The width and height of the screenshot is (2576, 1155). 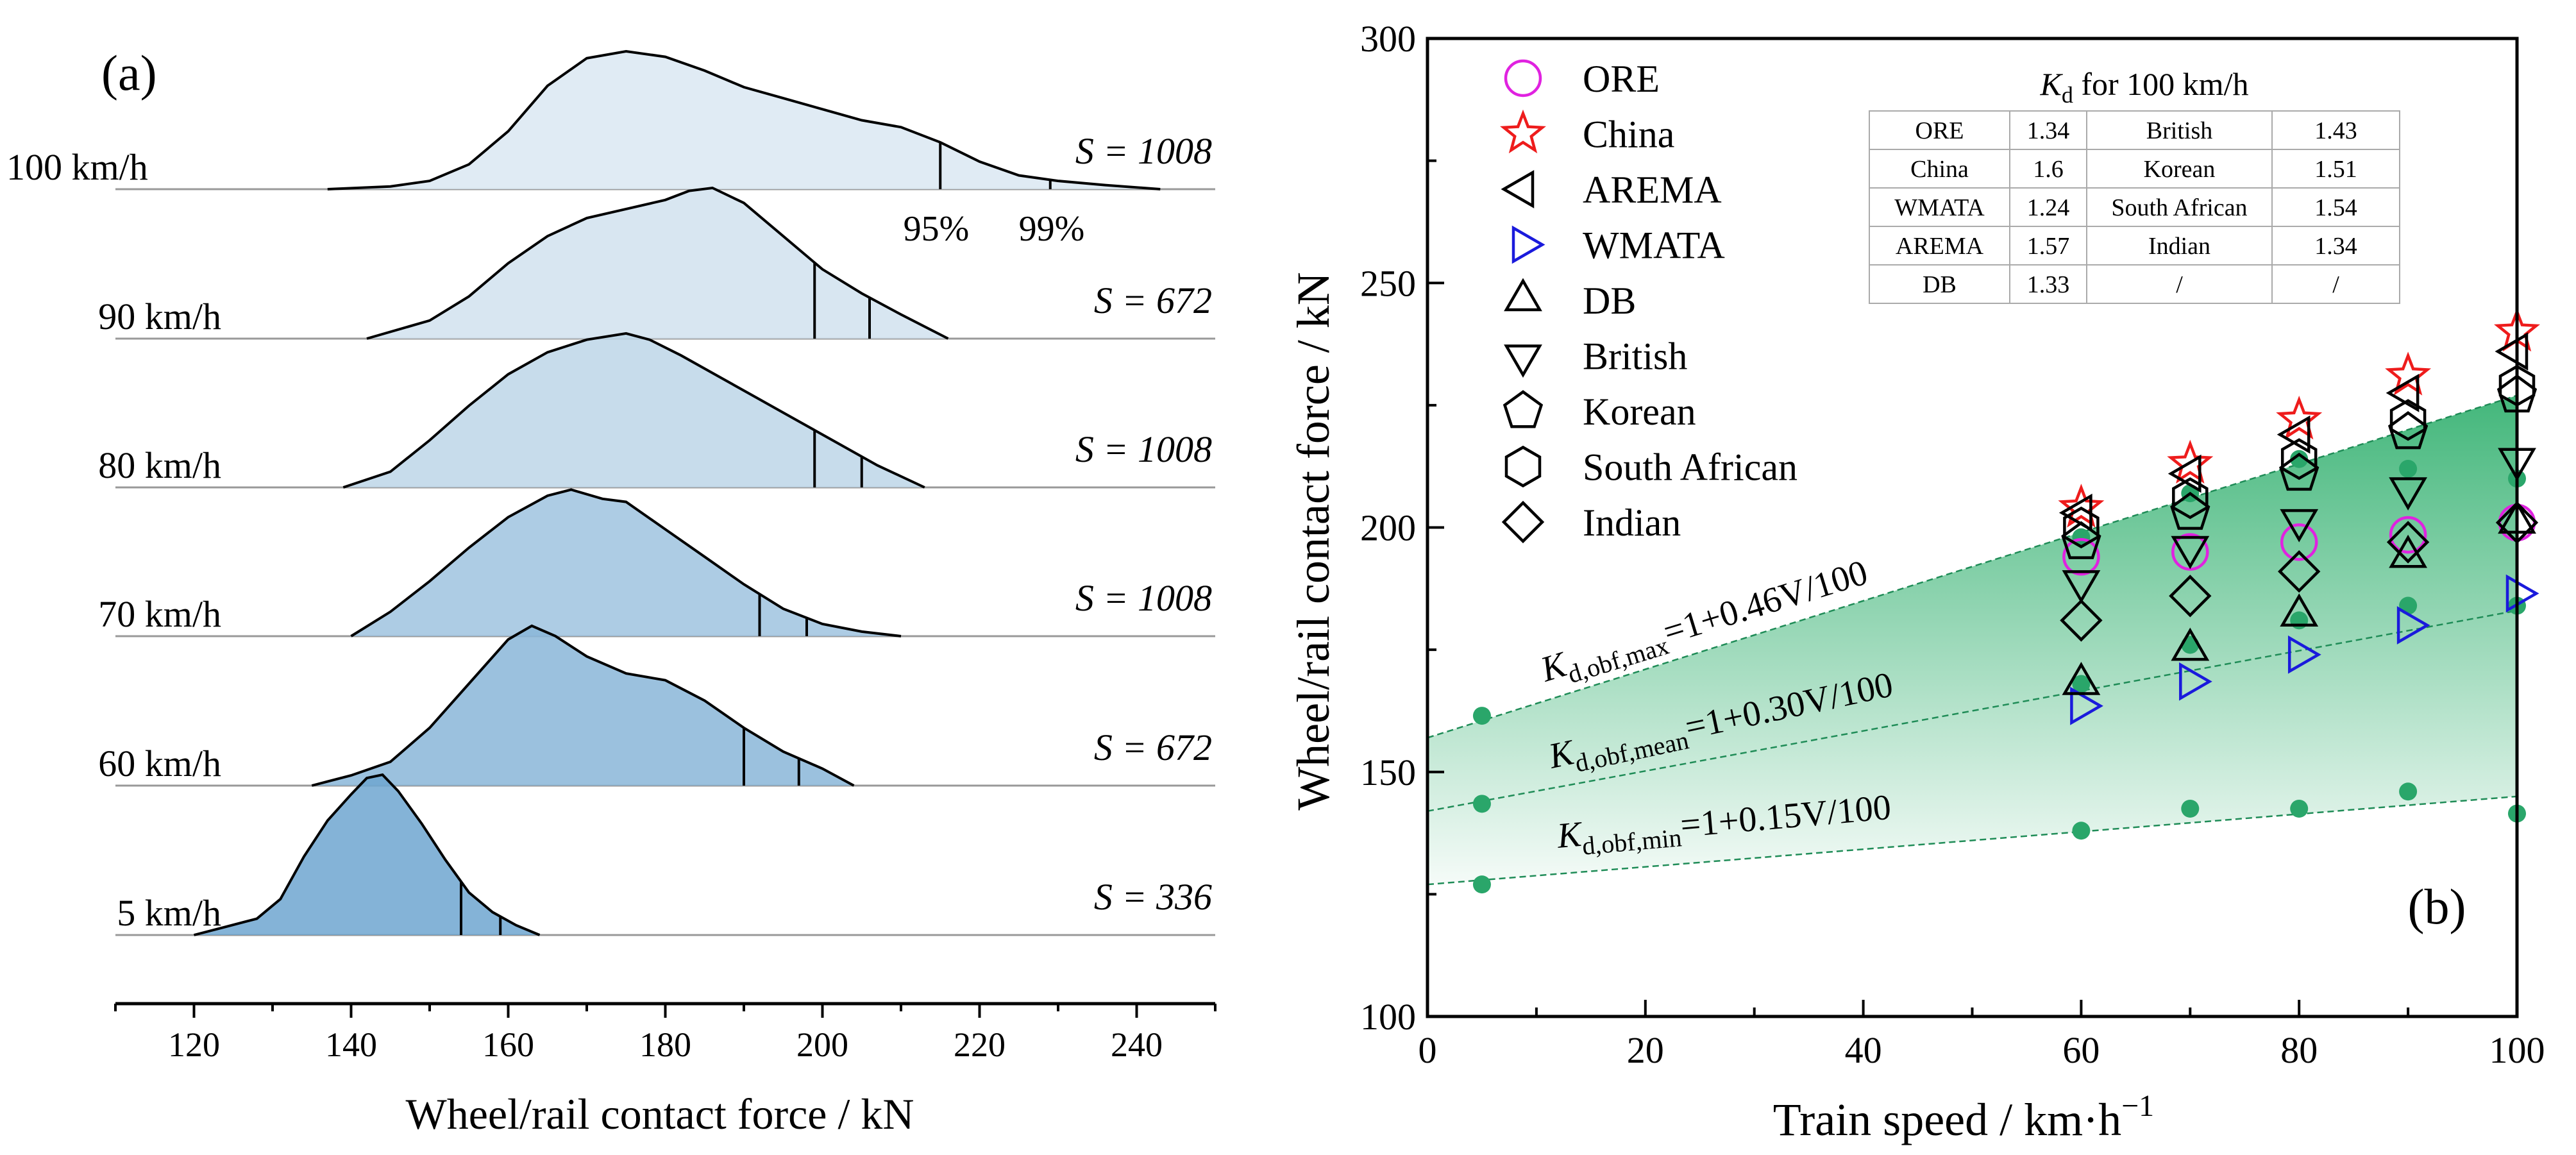 What do you see at coordinates (1595, 356) in the screenshot?
I see `legend-item-british: British` at bounding box center [1595, 356].